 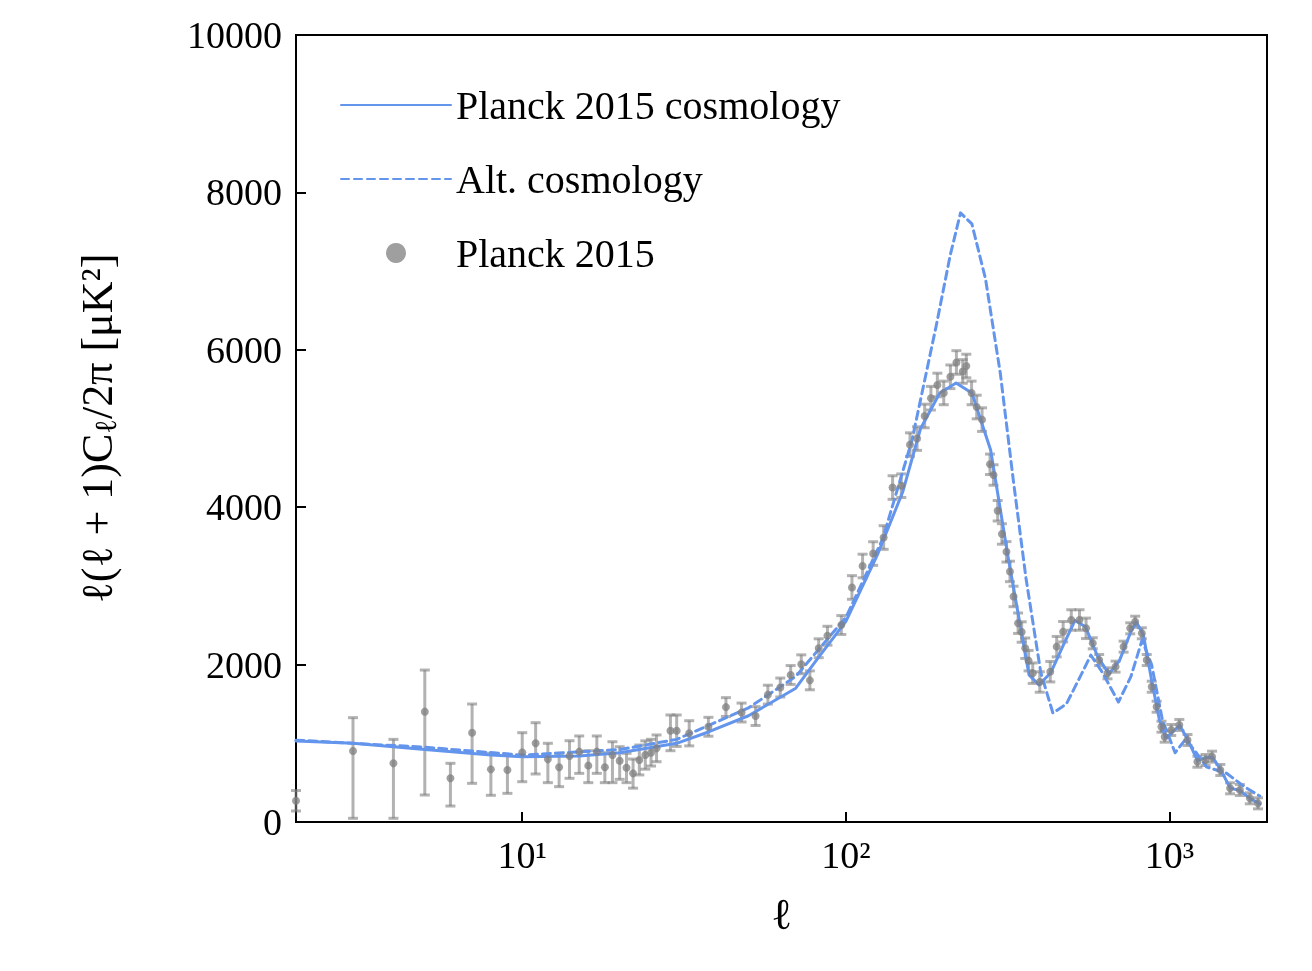 What do you see at coordinates (846, 855) in the screenshot?
I see `x-tick-label: 10²` at bounding box center [846, 855].